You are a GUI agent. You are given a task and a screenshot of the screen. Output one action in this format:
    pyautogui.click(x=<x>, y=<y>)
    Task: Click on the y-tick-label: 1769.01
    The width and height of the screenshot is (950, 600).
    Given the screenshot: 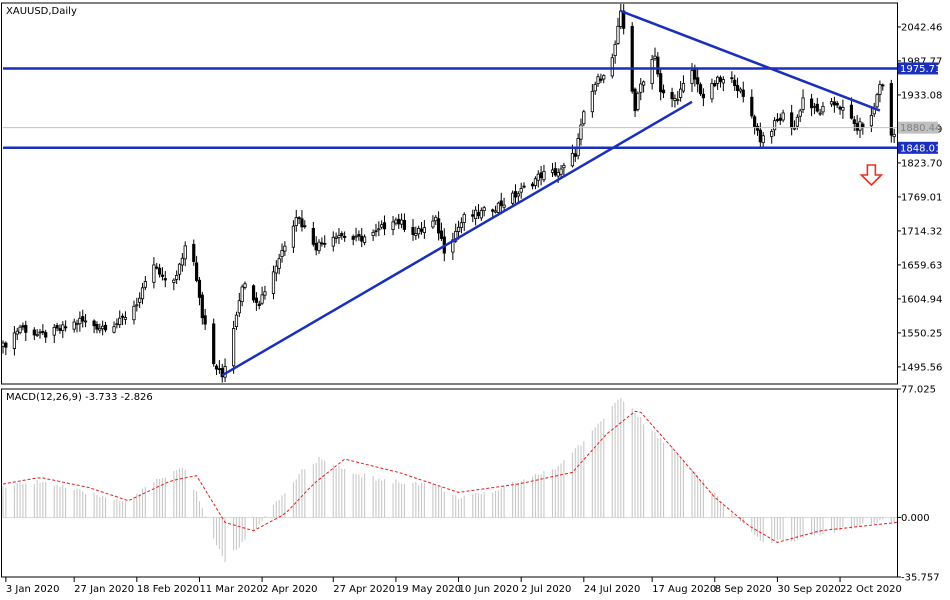 What is the action you would take?
    pyautogui.click(x=921, y=197)
    